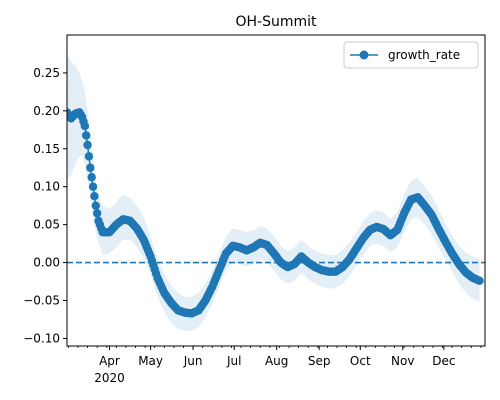 The height and width of the screenshot is (400, 500). What do you see at coordinates (46, 111) in the screenshot?
I see `y-tick-label: 0.20` at bounding box center [46, 111].